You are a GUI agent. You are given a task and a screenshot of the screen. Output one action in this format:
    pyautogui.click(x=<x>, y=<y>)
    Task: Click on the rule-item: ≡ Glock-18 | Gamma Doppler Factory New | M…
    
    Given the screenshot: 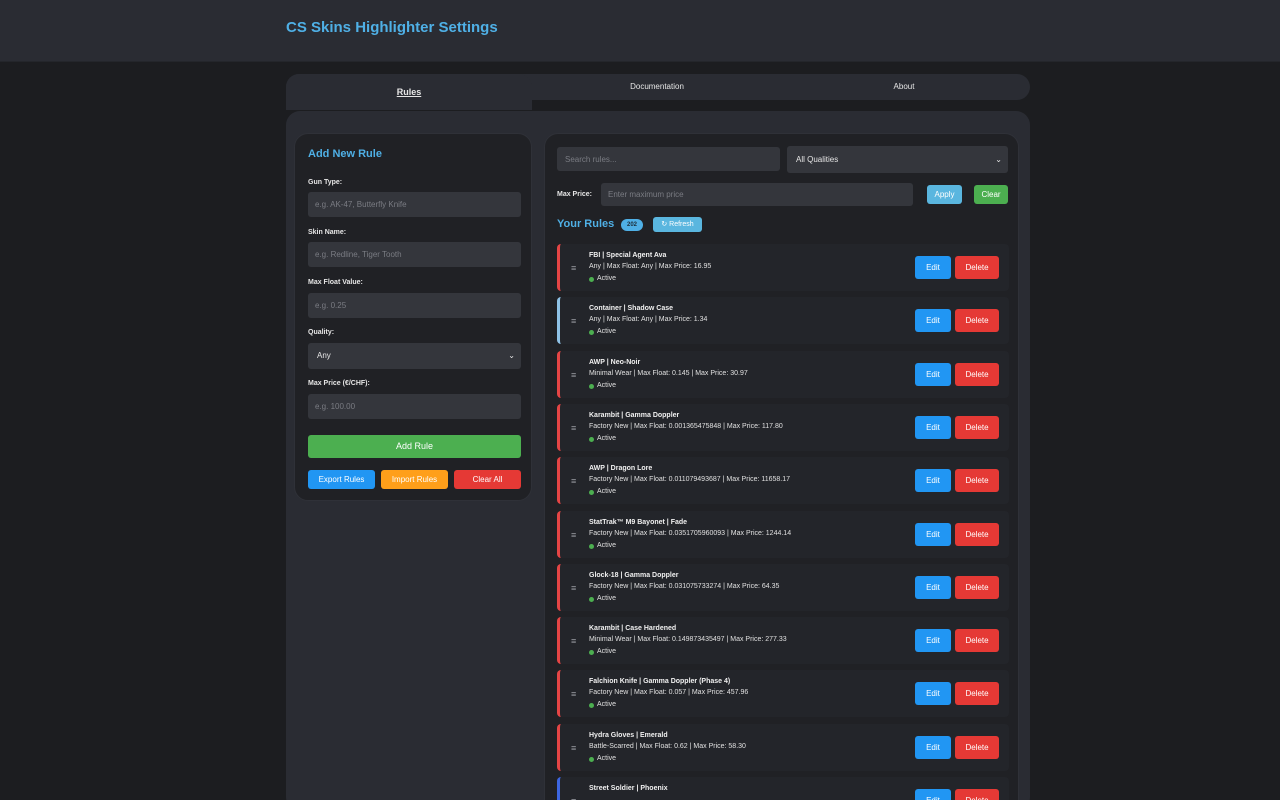 What is the action you would take?
    pyautogui.click(x=783, y=587)
    